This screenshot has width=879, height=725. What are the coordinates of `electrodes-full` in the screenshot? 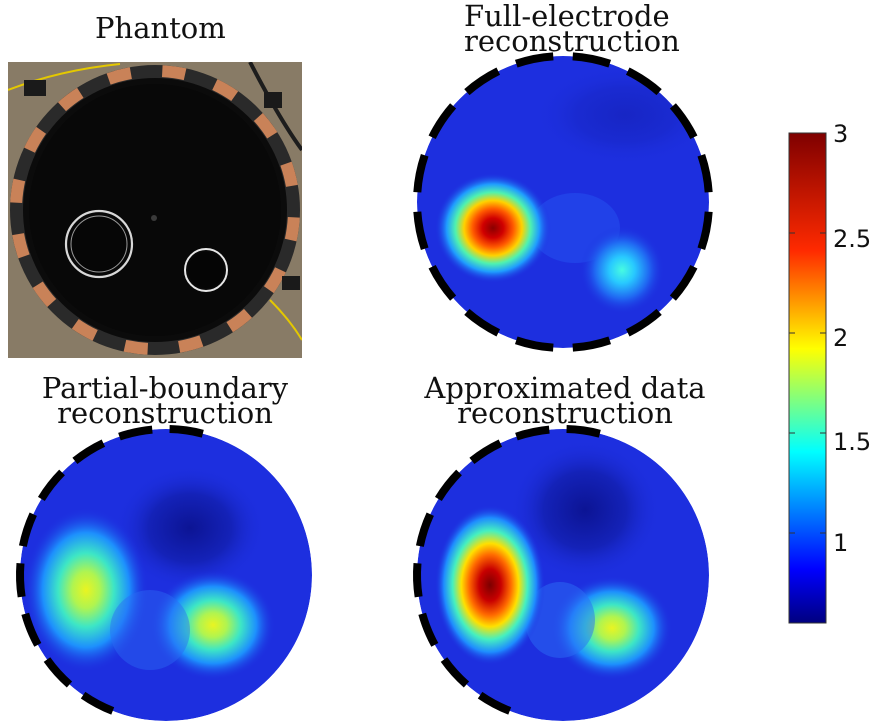 It's located at (563, 202).